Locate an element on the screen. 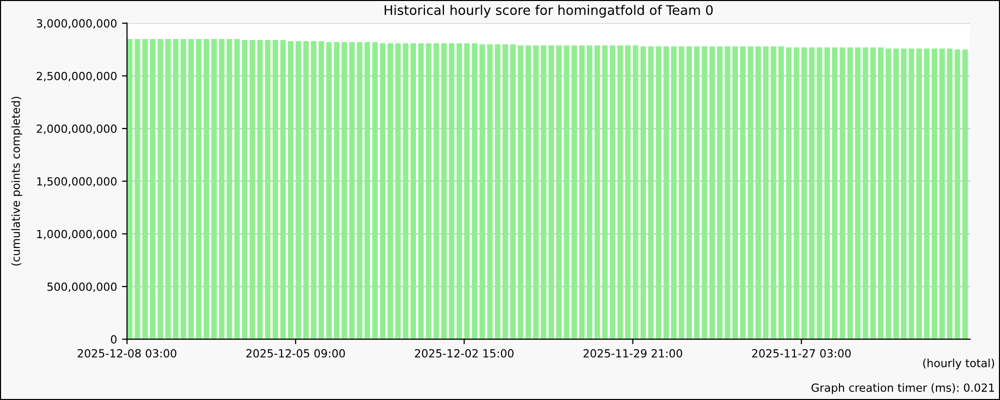  x-tick-label: 2025-12-05 09:00 is located at coordinates (295, 353).